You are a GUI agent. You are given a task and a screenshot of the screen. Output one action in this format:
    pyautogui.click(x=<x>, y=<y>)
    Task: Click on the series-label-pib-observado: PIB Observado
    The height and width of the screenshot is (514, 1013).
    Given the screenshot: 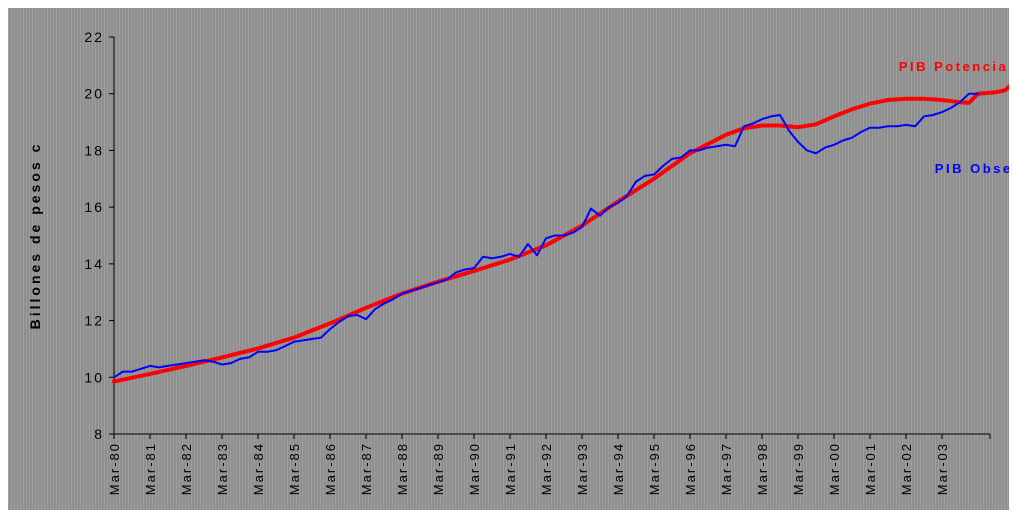 What is the action you would take?
    pyautogui.click(x=972, y=168)
    